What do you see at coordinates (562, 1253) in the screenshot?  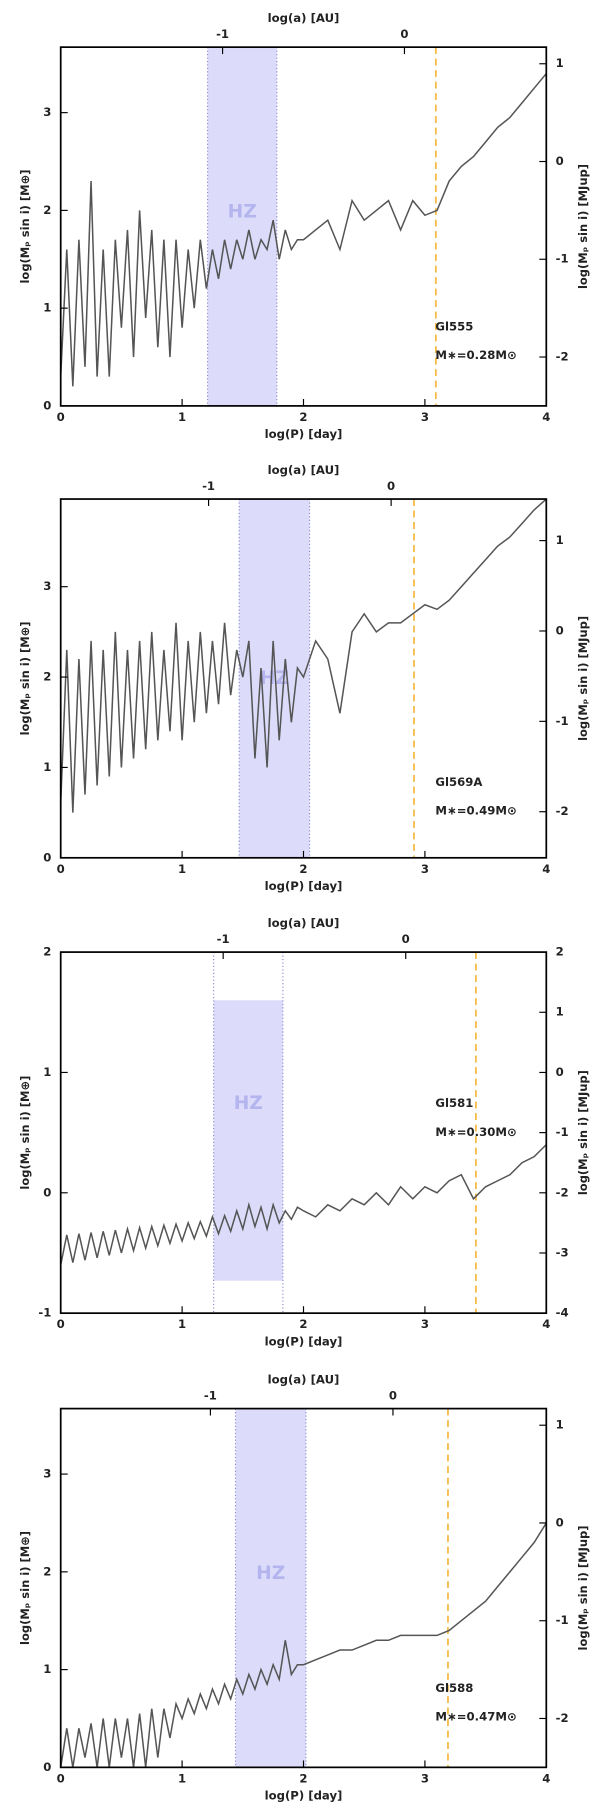 I see `y2-tick-label: -3` at bounding box center [562, 1253].